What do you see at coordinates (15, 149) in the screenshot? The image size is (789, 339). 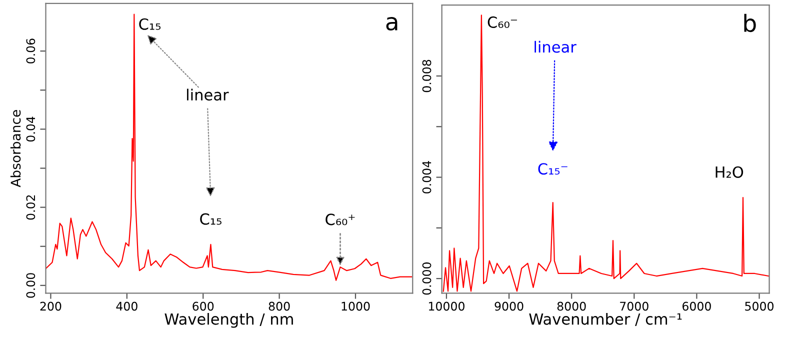 I see `y-axis-title: Absorbance` at bounding box center [15, 149].